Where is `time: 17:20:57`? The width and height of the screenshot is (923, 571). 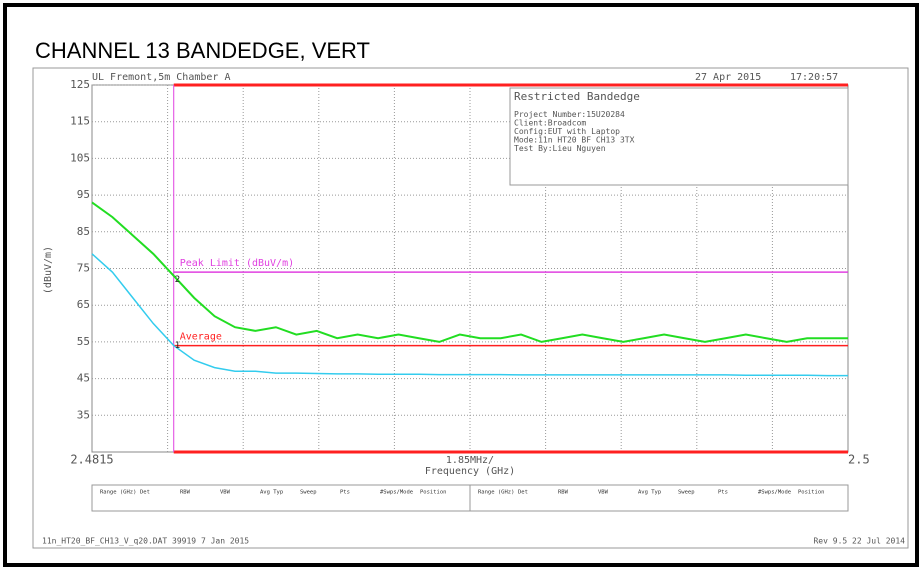 time: 17:20:57 is located at coordinates (814, 77).